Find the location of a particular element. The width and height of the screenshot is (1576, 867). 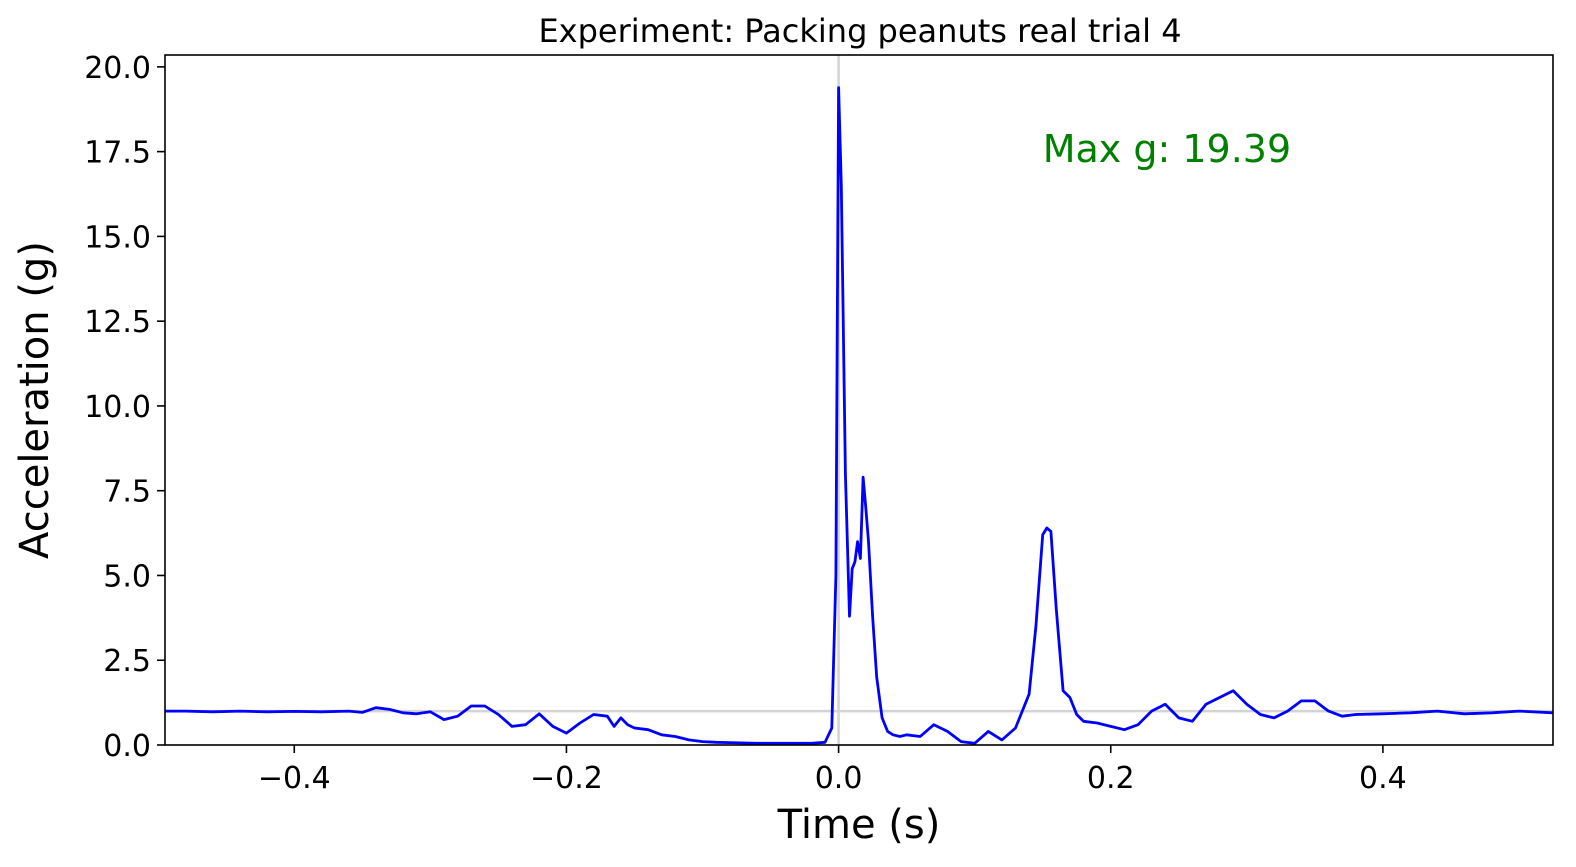

chart-title: Experiment: Packing peanuts real trial 4 is located at coordinates (859, 31).